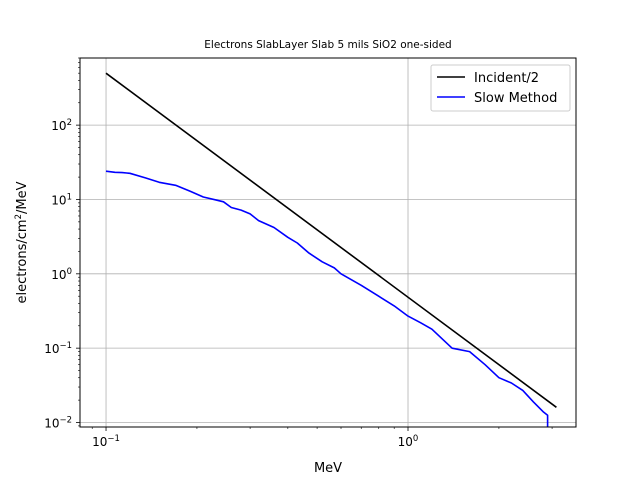 The image size is (640, 484). Describe the element at coordinates (61, 125) in the screenshot. I see `y-tick-label: 10²` at that location.